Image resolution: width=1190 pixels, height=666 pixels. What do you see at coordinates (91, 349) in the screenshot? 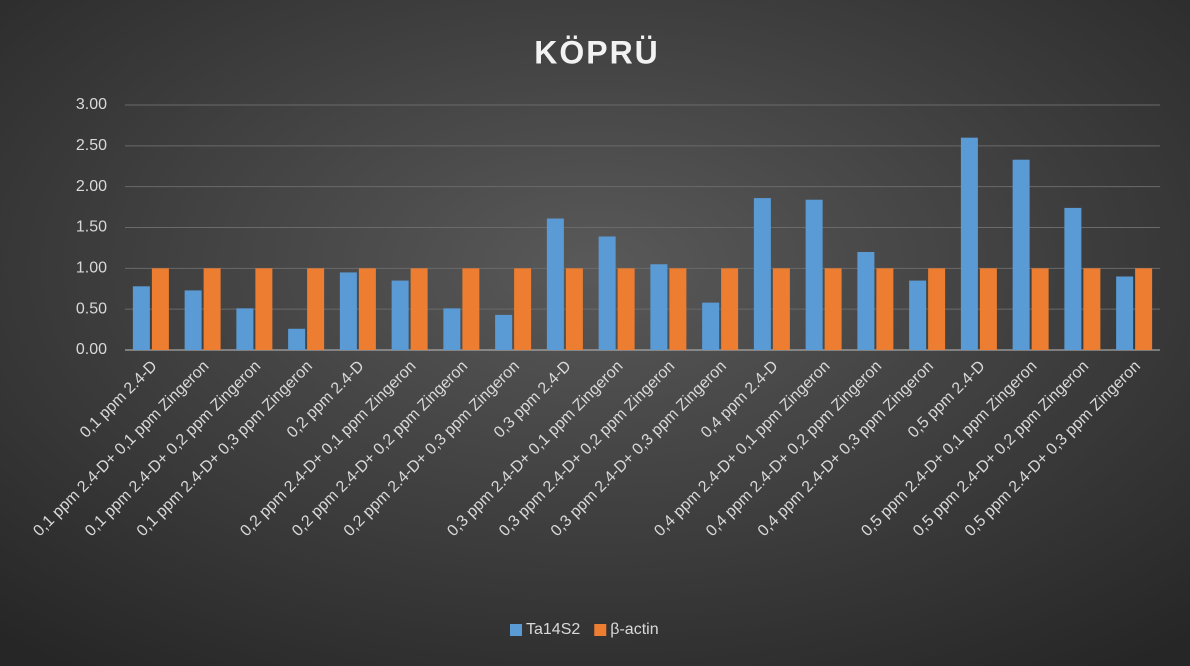
I see `y-tick-label: 0.00` at bounding box center [91, 349].